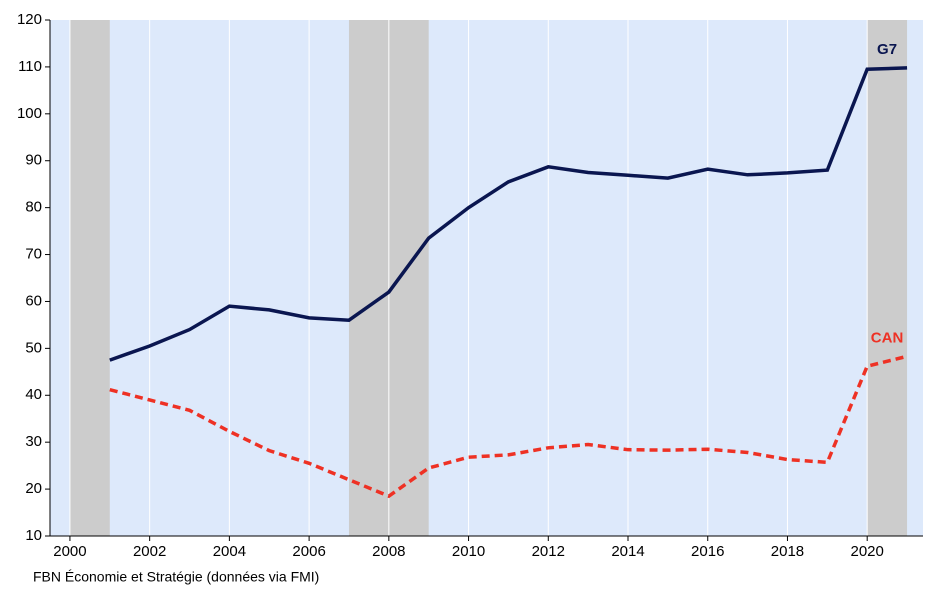 The image size is (925, 590). I want to click on series-label: G7, so click(887, 49).